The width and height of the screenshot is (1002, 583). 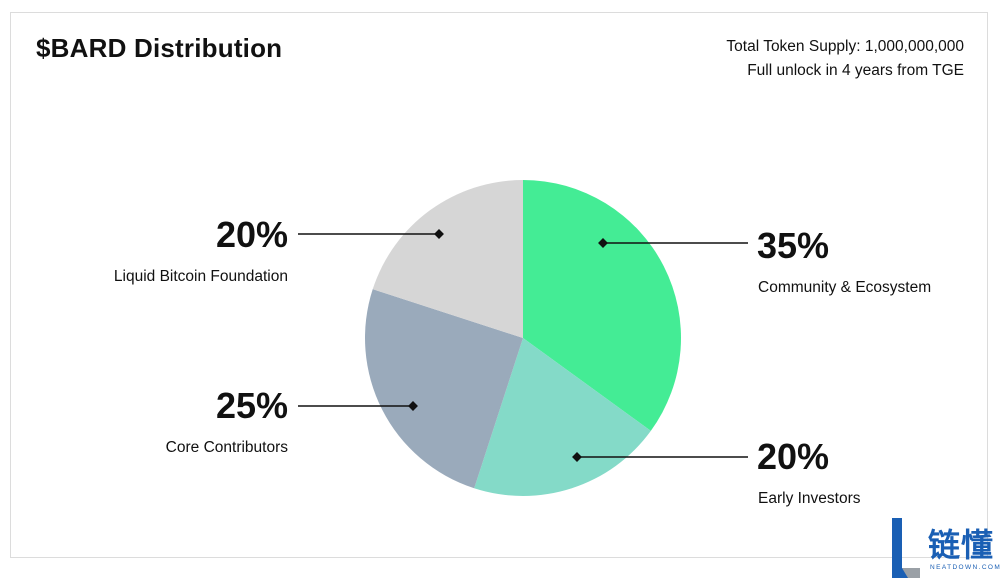 I want to click on leader-dot-liquid-bitcoin-foundation, so click(x=439, y=234).